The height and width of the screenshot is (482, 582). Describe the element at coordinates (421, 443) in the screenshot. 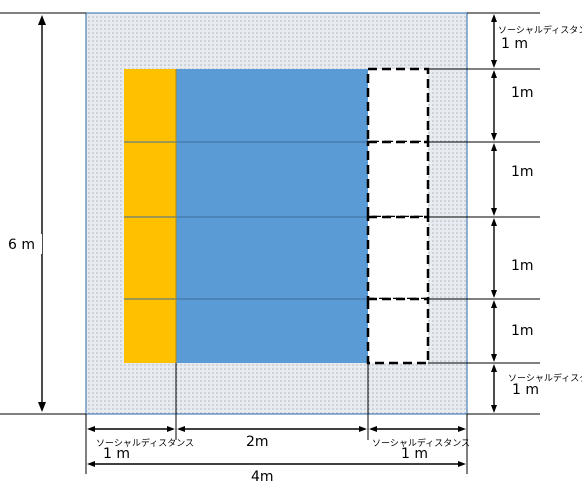

I see `right-social-distance-label: ソーシャルディスタンス` at that location.